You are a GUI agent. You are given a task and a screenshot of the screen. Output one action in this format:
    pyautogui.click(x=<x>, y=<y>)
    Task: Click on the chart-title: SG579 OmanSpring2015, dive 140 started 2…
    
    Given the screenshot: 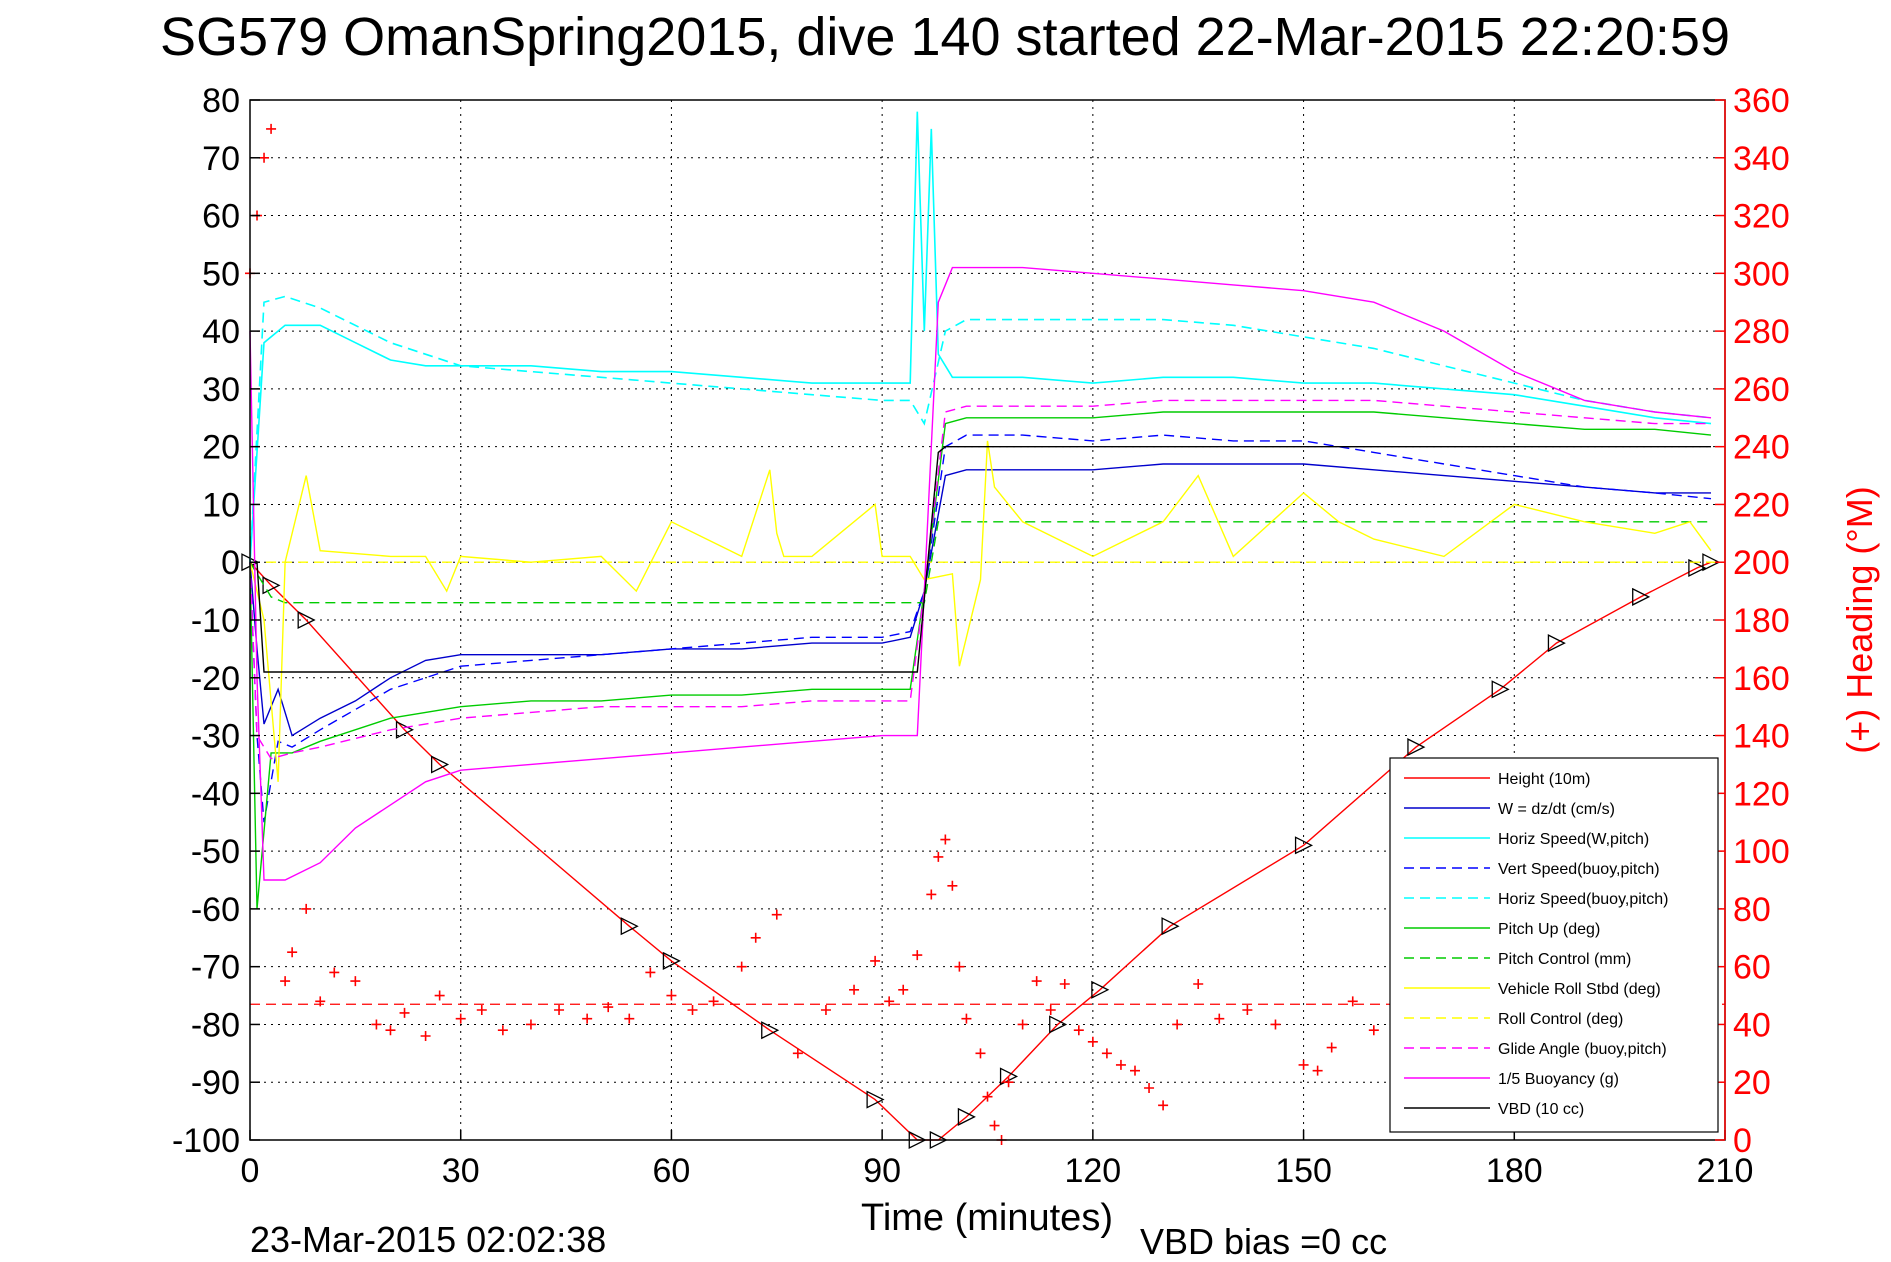 What is the action you would take?
    pyautogui.click(x=945, y=37)
    